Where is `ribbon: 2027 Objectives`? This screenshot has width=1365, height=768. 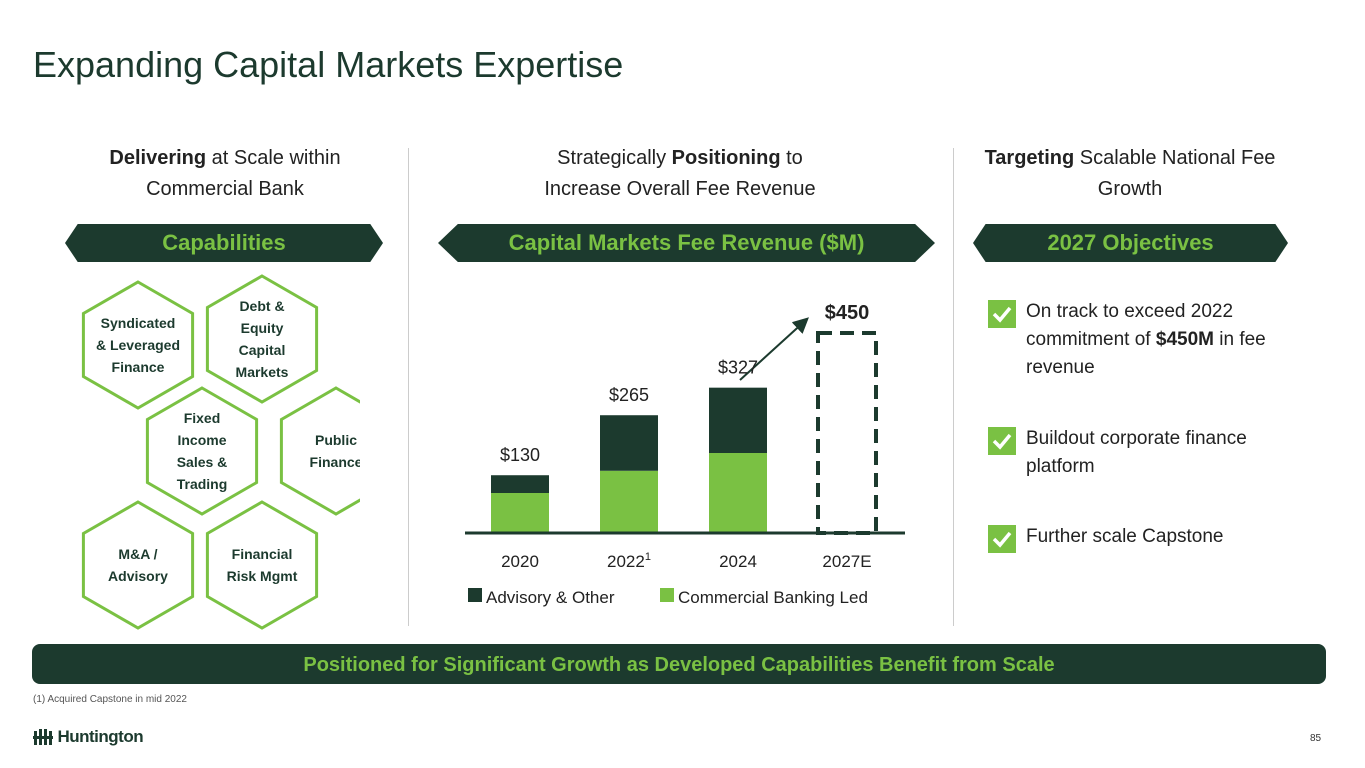
ribbon: 2027 Objectives is located at coordinates (1130, 243).